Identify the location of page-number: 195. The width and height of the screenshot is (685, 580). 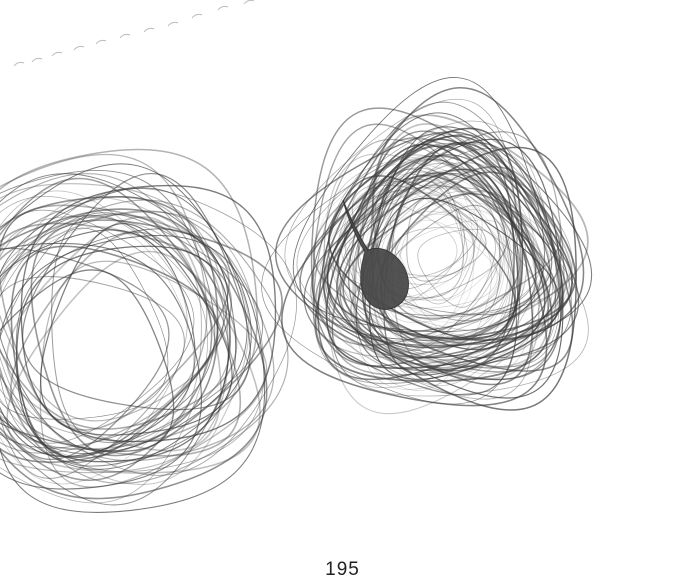
(342, 569).